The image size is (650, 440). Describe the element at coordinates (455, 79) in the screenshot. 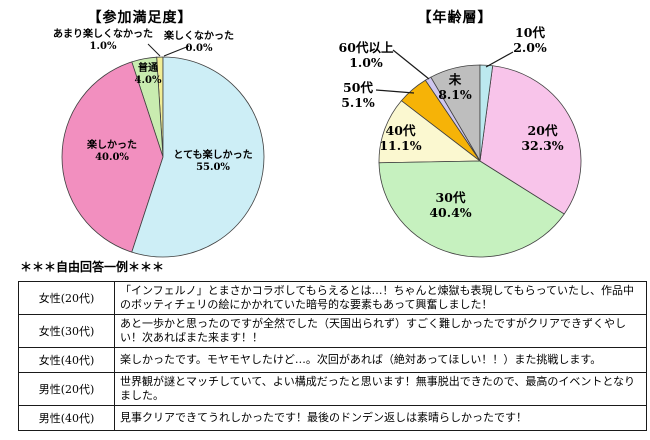

I see `slice-label-text: 未` at that location.